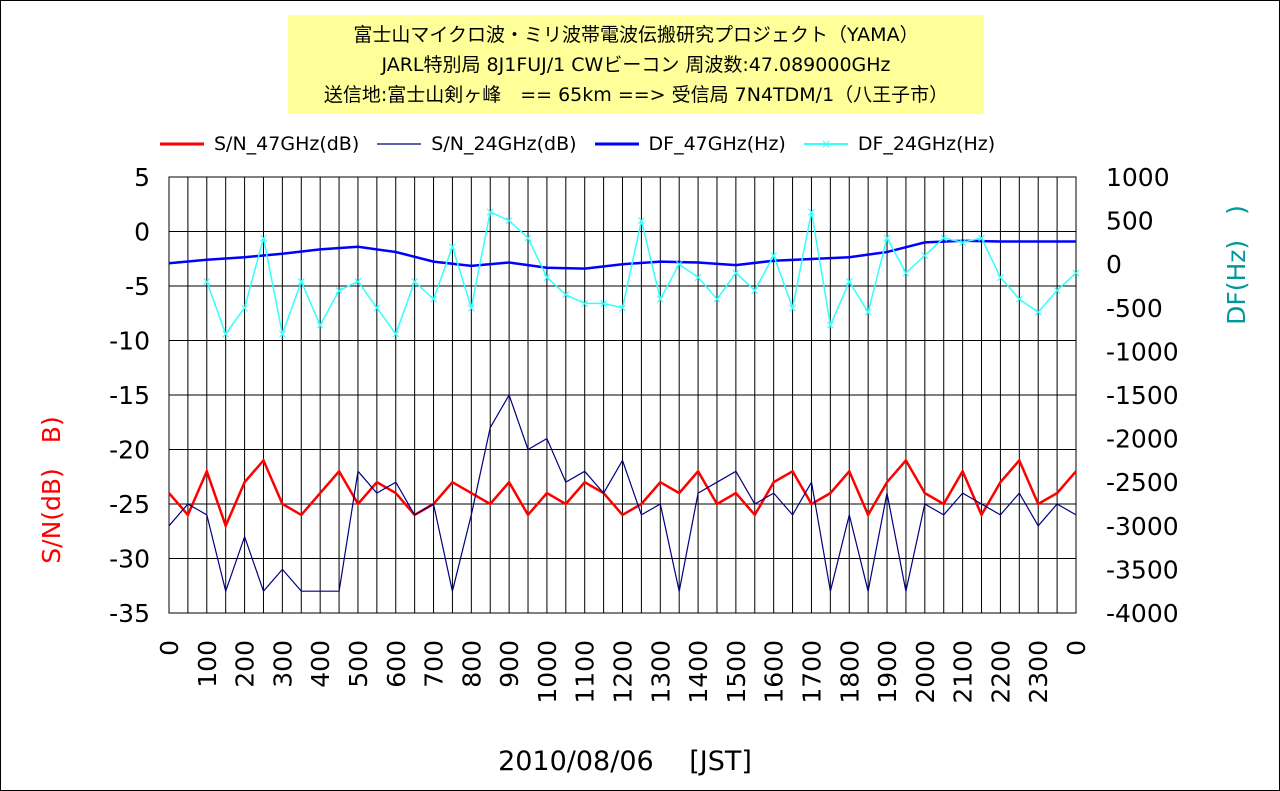 The height and width of the screenshot is (791, 1280). I want to click on chart-title-line-2: JARL特別局 8J1FUJ/1 CWビーコン 周波数:47.089000GHz, so click(636, 65).